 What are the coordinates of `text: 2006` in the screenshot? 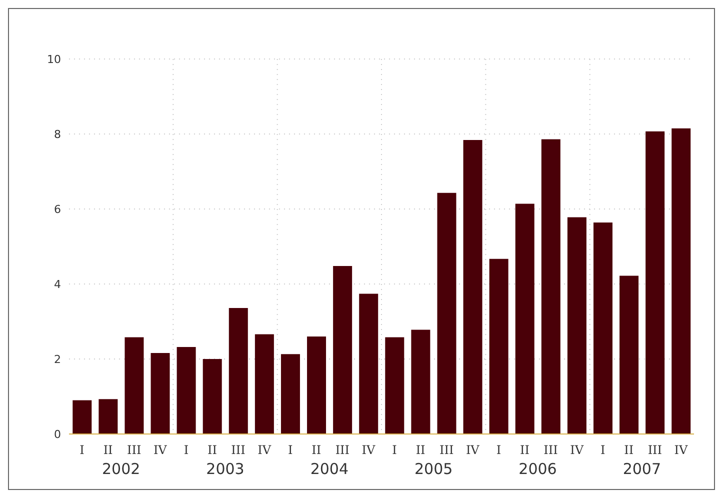 It's located at (537, 469).